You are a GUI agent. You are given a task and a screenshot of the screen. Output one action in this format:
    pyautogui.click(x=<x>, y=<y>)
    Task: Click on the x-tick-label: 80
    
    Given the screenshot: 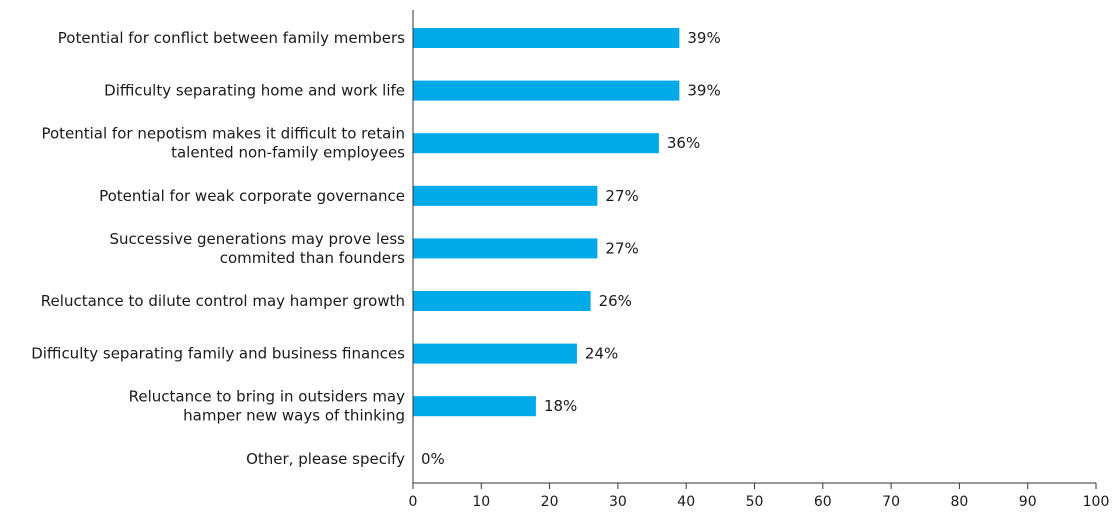 What is the action you would take?
    pyautogui.click(x=959, y=502)
    